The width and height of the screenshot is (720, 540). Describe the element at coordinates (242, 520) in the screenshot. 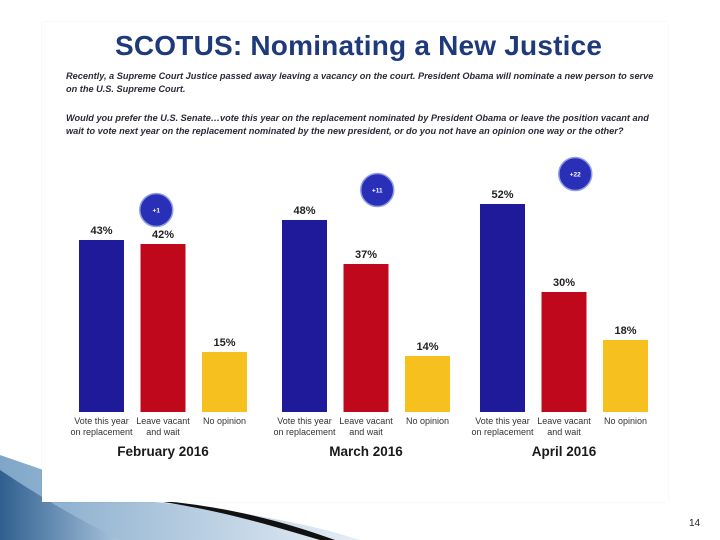

I see `decor-swoosh-black` at that location.